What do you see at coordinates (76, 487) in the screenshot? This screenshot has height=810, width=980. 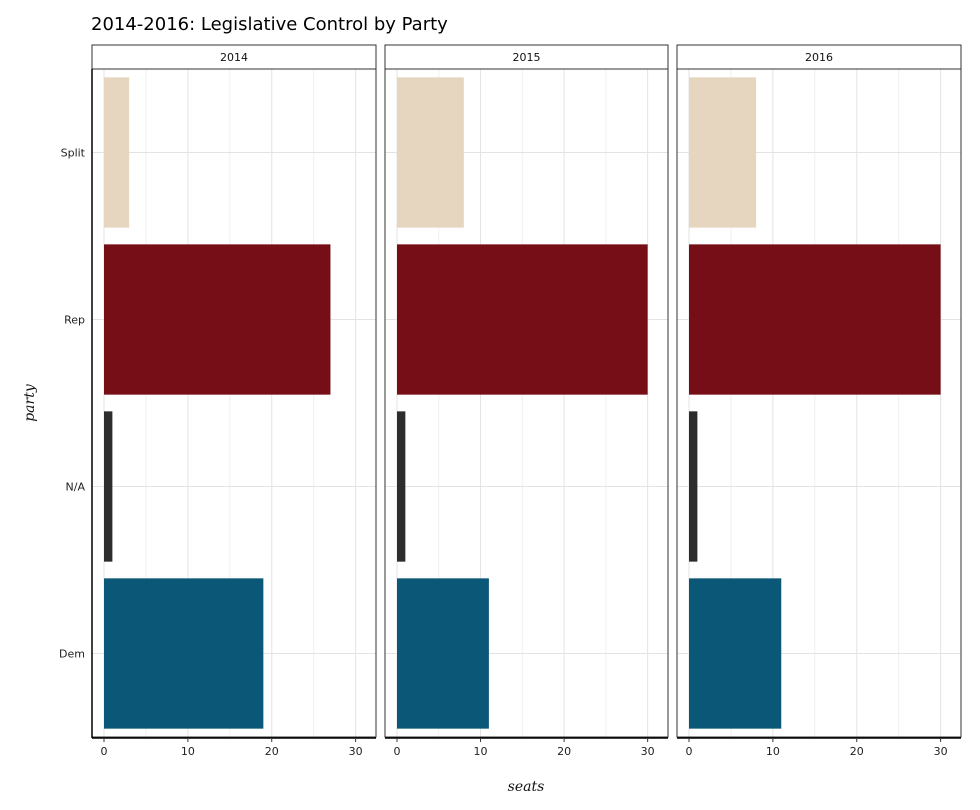 I see `y-tick-label: N/A` at bounding box center [76, 487].